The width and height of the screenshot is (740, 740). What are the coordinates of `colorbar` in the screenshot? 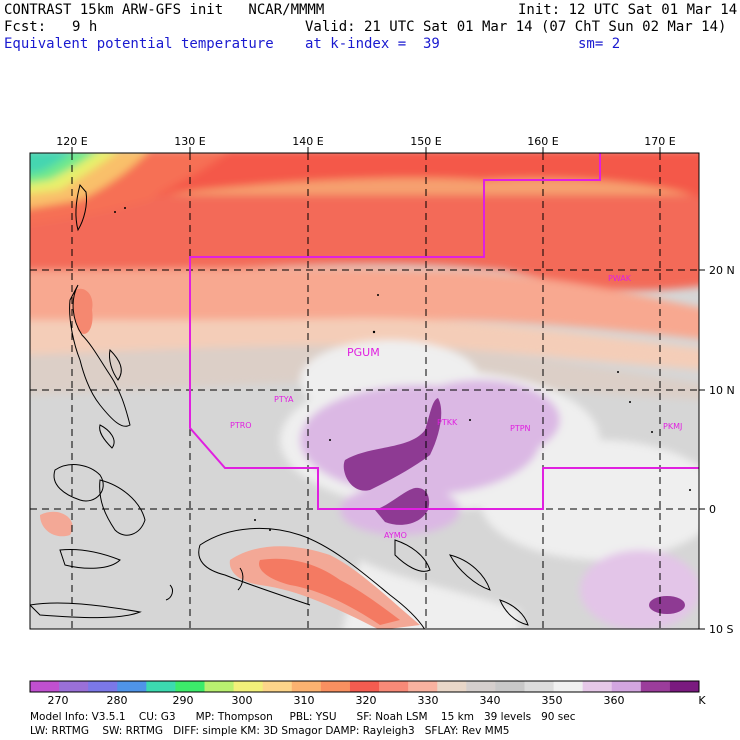 It's located at (364, 686).